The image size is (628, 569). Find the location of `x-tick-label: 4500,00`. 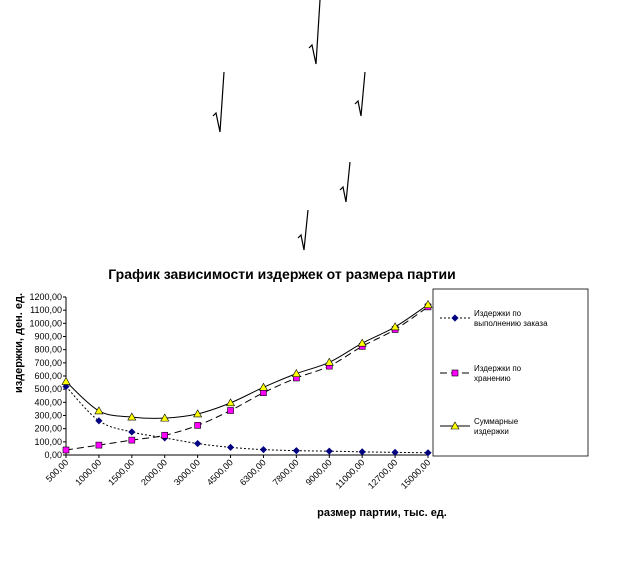

x-tick-label: 4500,00 is located at coordinates (220, 472).